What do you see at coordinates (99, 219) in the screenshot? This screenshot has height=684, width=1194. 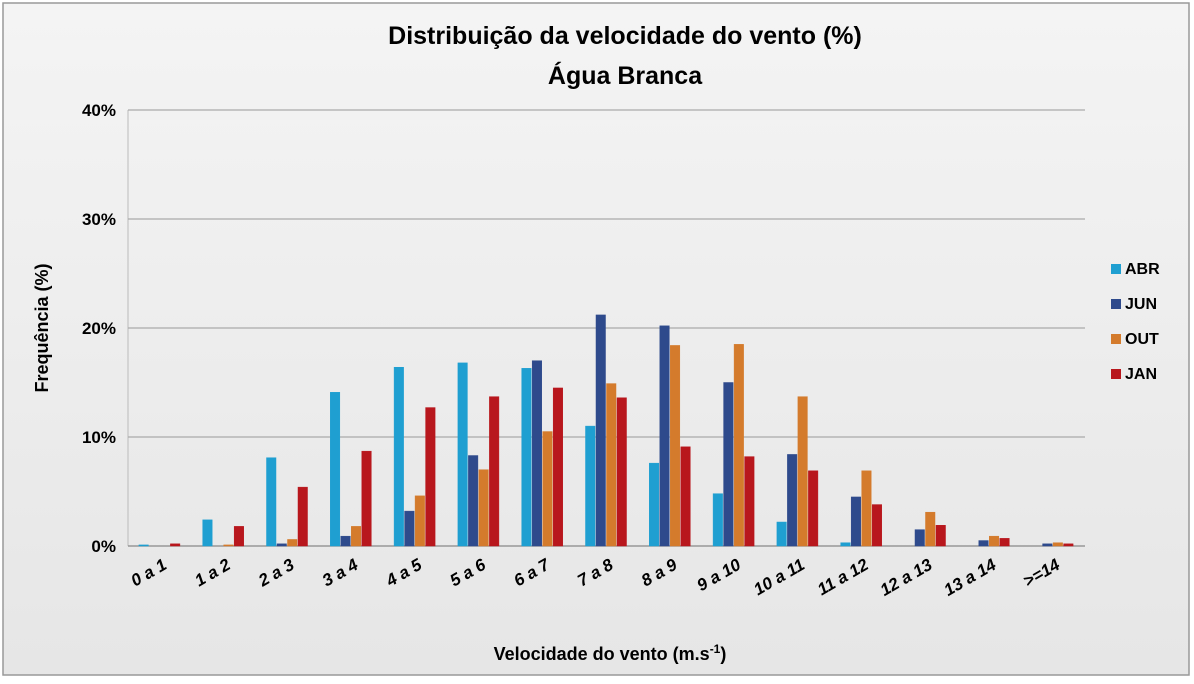 I see `y-tick-label: 30%` at bounding box center [99, 219].